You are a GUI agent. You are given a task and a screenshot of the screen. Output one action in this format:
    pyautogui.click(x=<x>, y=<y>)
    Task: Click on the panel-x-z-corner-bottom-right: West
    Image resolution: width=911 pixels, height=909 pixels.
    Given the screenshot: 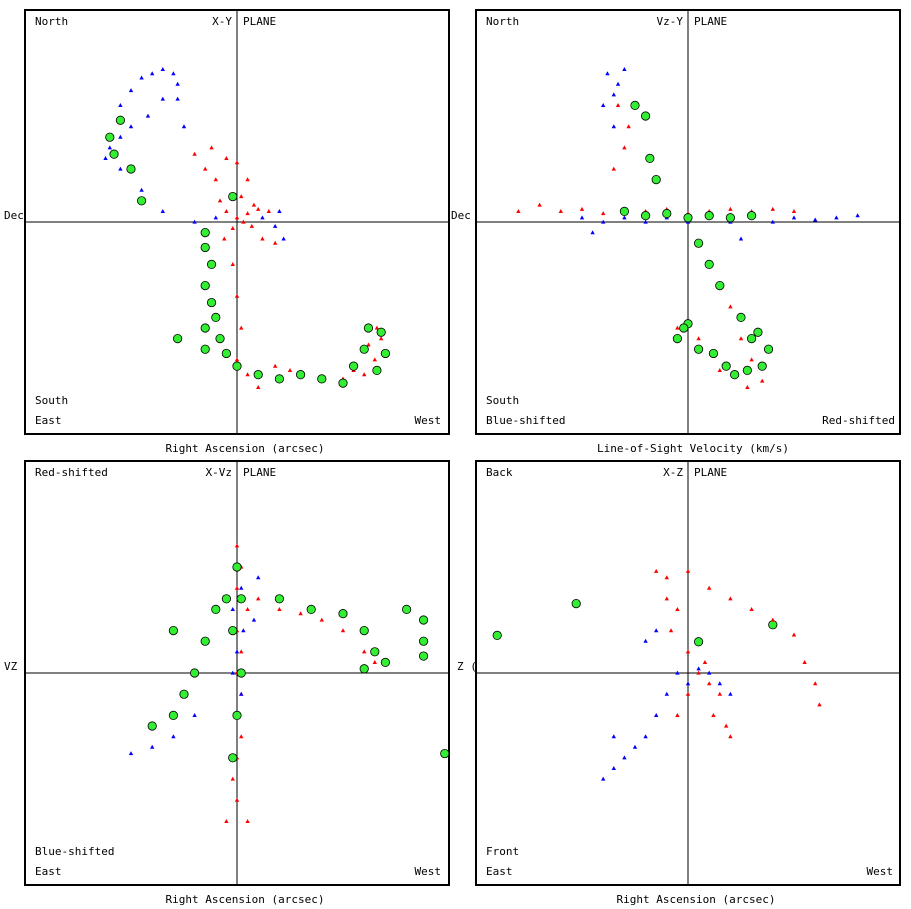 What is the action you would take?
    pyautogui.click(x=880, y=871)
    